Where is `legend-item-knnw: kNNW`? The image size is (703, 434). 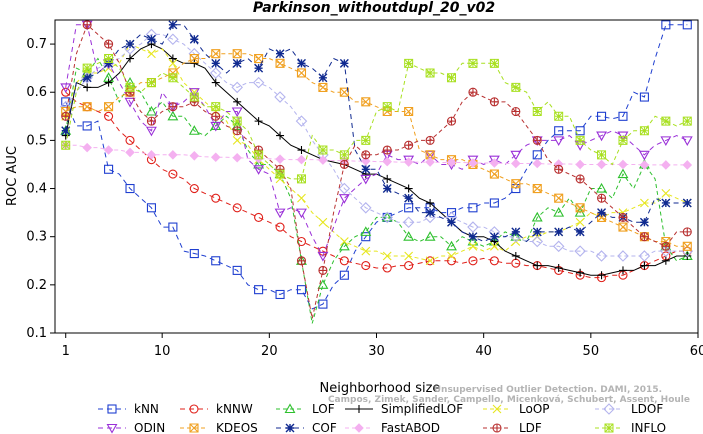 legend-item-knnw: kNNW is located at coordinates (216, 409).